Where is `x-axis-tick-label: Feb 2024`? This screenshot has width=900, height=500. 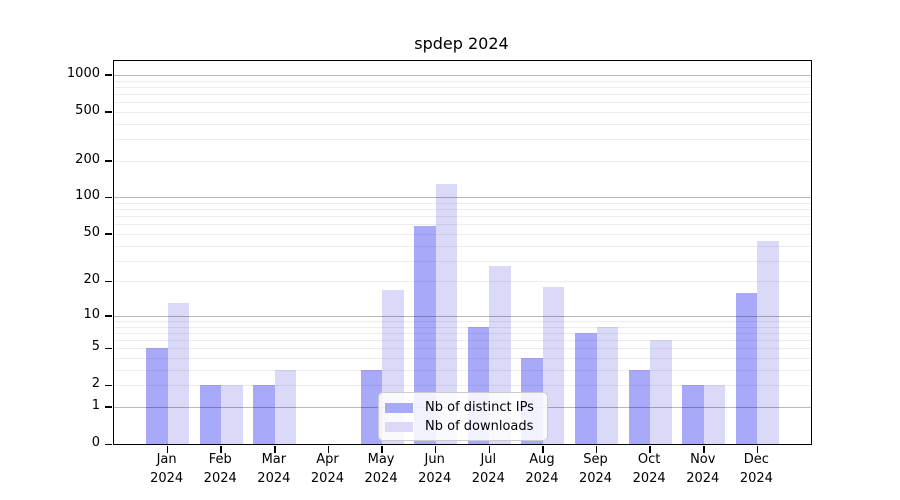 x-axis-tick-label: Feb 2024 is located at coordinates (220, 469).